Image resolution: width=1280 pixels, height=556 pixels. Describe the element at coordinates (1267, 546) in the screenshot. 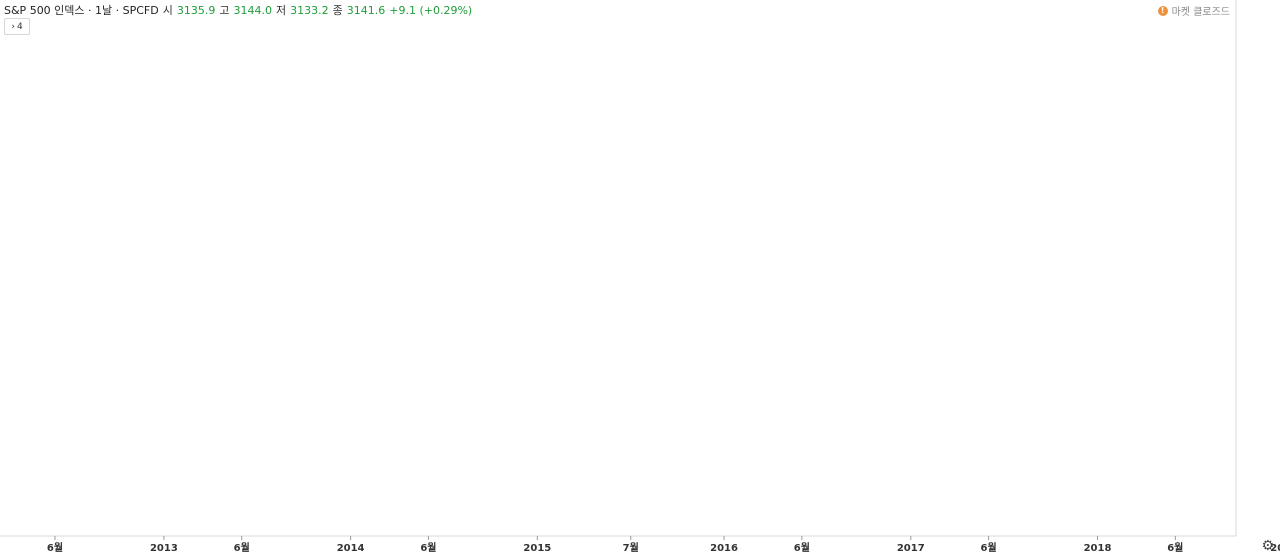

I see `gear-icon: ⚙` at that location.